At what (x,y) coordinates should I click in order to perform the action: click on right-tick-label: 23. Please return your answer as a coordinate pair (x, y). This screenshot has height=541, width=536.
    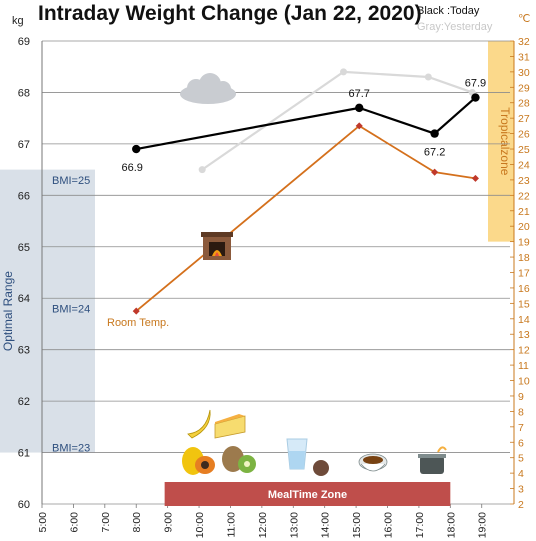
    Looking at the image, I should click on (524, 181).